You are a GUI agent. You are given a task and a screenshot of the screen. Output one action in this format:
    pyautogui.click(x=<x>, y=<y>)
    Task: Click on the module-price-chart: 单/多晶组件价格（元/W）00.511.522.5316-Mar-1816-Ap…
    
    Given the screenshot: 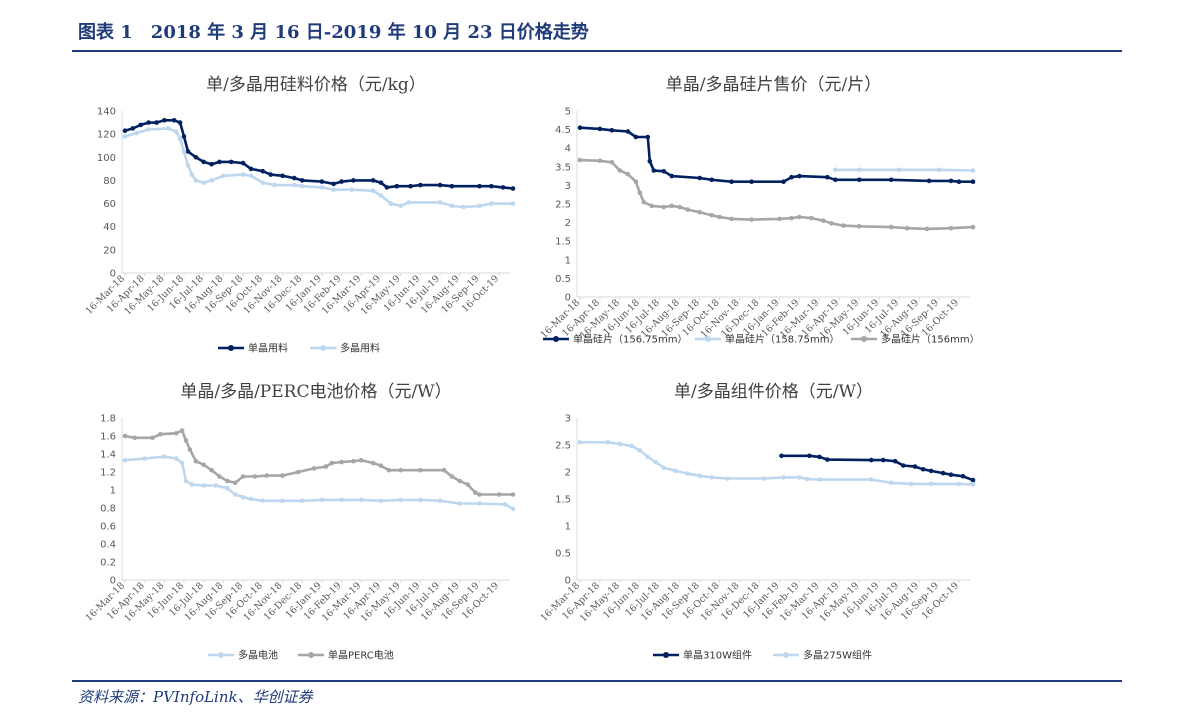 What is the action you would take?
    pyautogui.click(x=757, y=522)
    